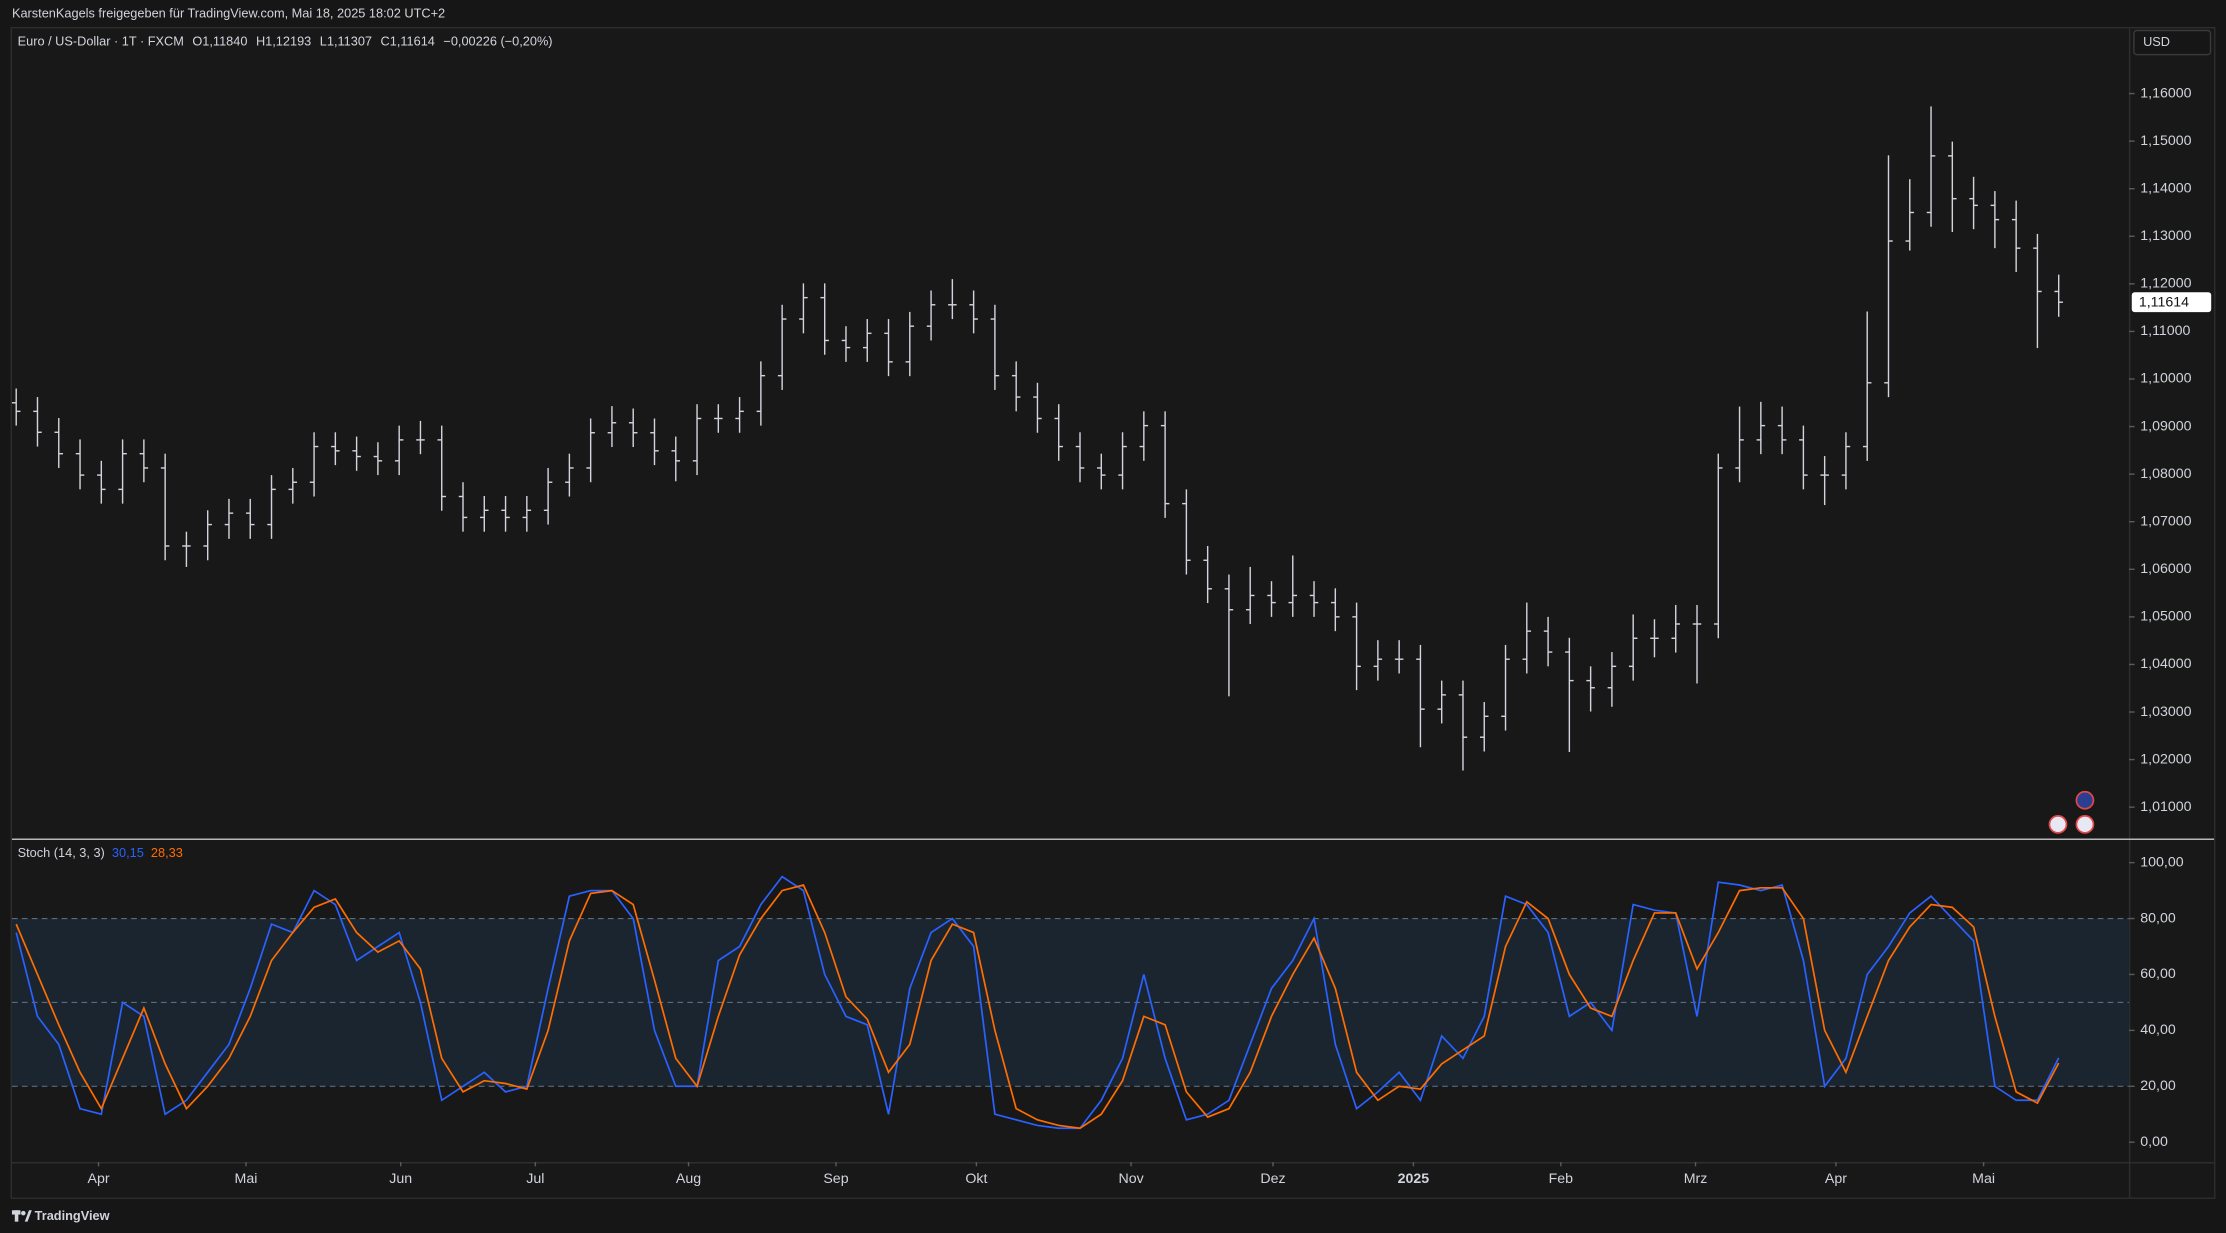  What do you see at coordinates (167, 853) in the screenshot?
I see `d-value-label: 28,33` at bounding box center [167, 853].